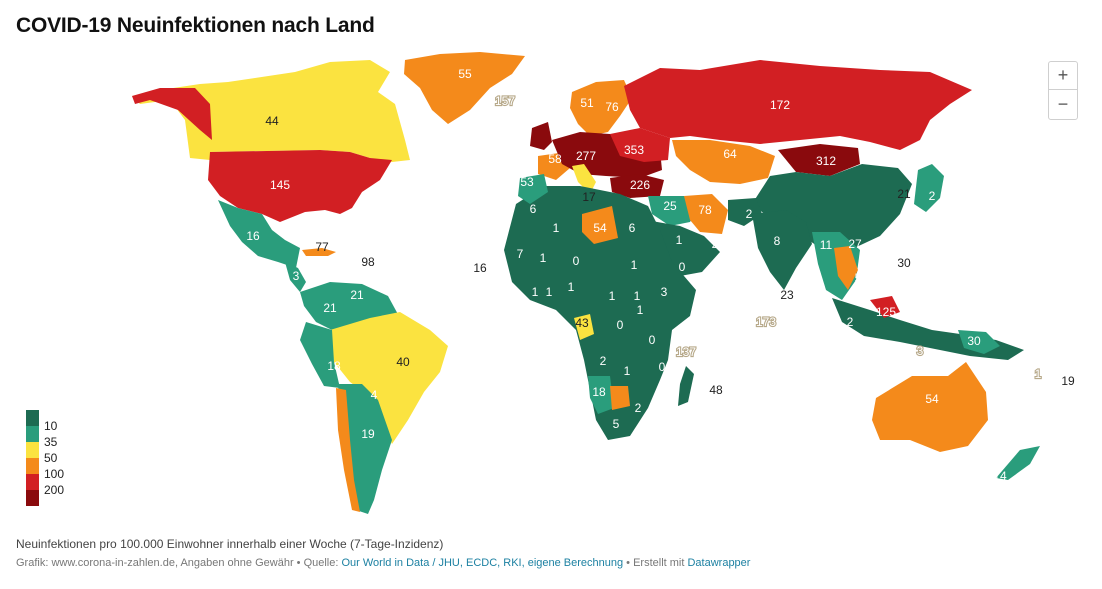 The height and width of the screenshot is (589, 1102). What do you see at coordinates (723, 162) in the screenshot?
I see `region-kazakhstan` at bounding box center [723, 162].